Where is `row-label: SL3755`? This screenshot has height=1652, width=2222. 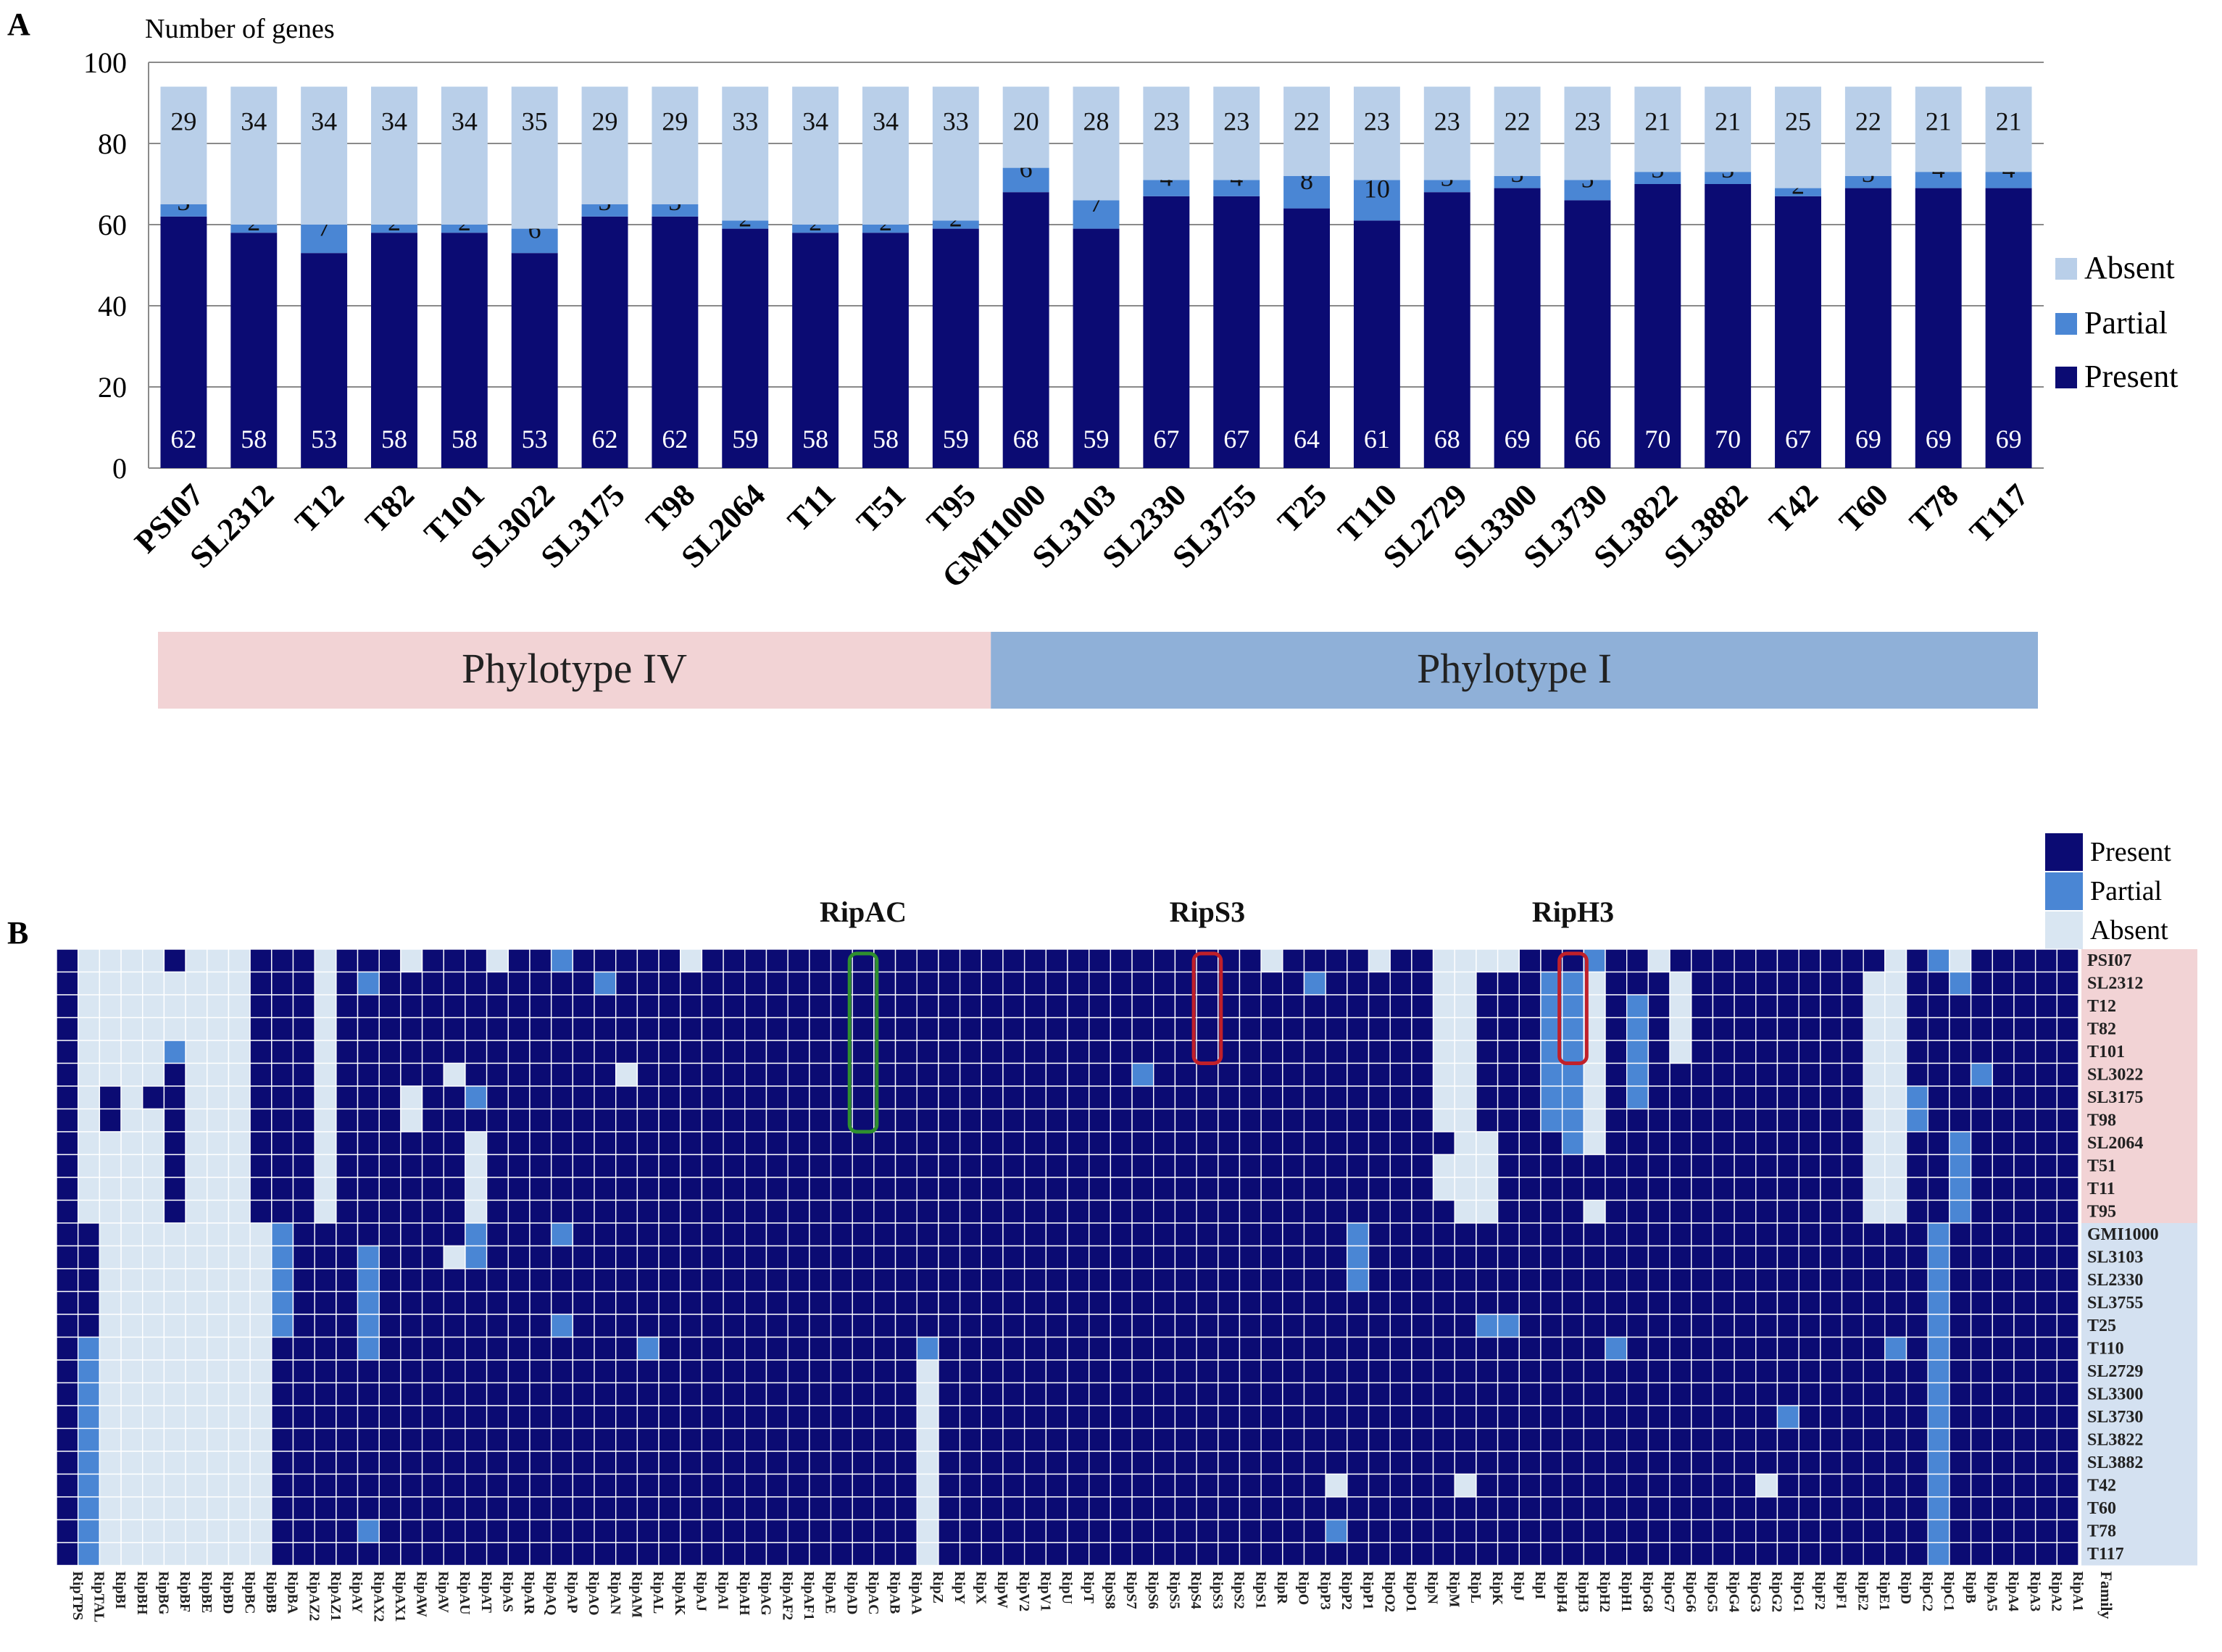 row-label: SL3755 is located at coordinates (2115, 1303).